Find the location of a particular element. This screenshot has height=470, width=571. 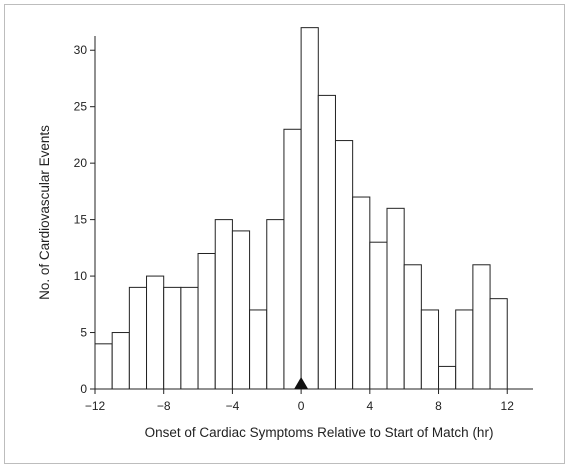

y-ticks-group: 0 5 10 15 20 25 30 is located at coordinates (84, 219).